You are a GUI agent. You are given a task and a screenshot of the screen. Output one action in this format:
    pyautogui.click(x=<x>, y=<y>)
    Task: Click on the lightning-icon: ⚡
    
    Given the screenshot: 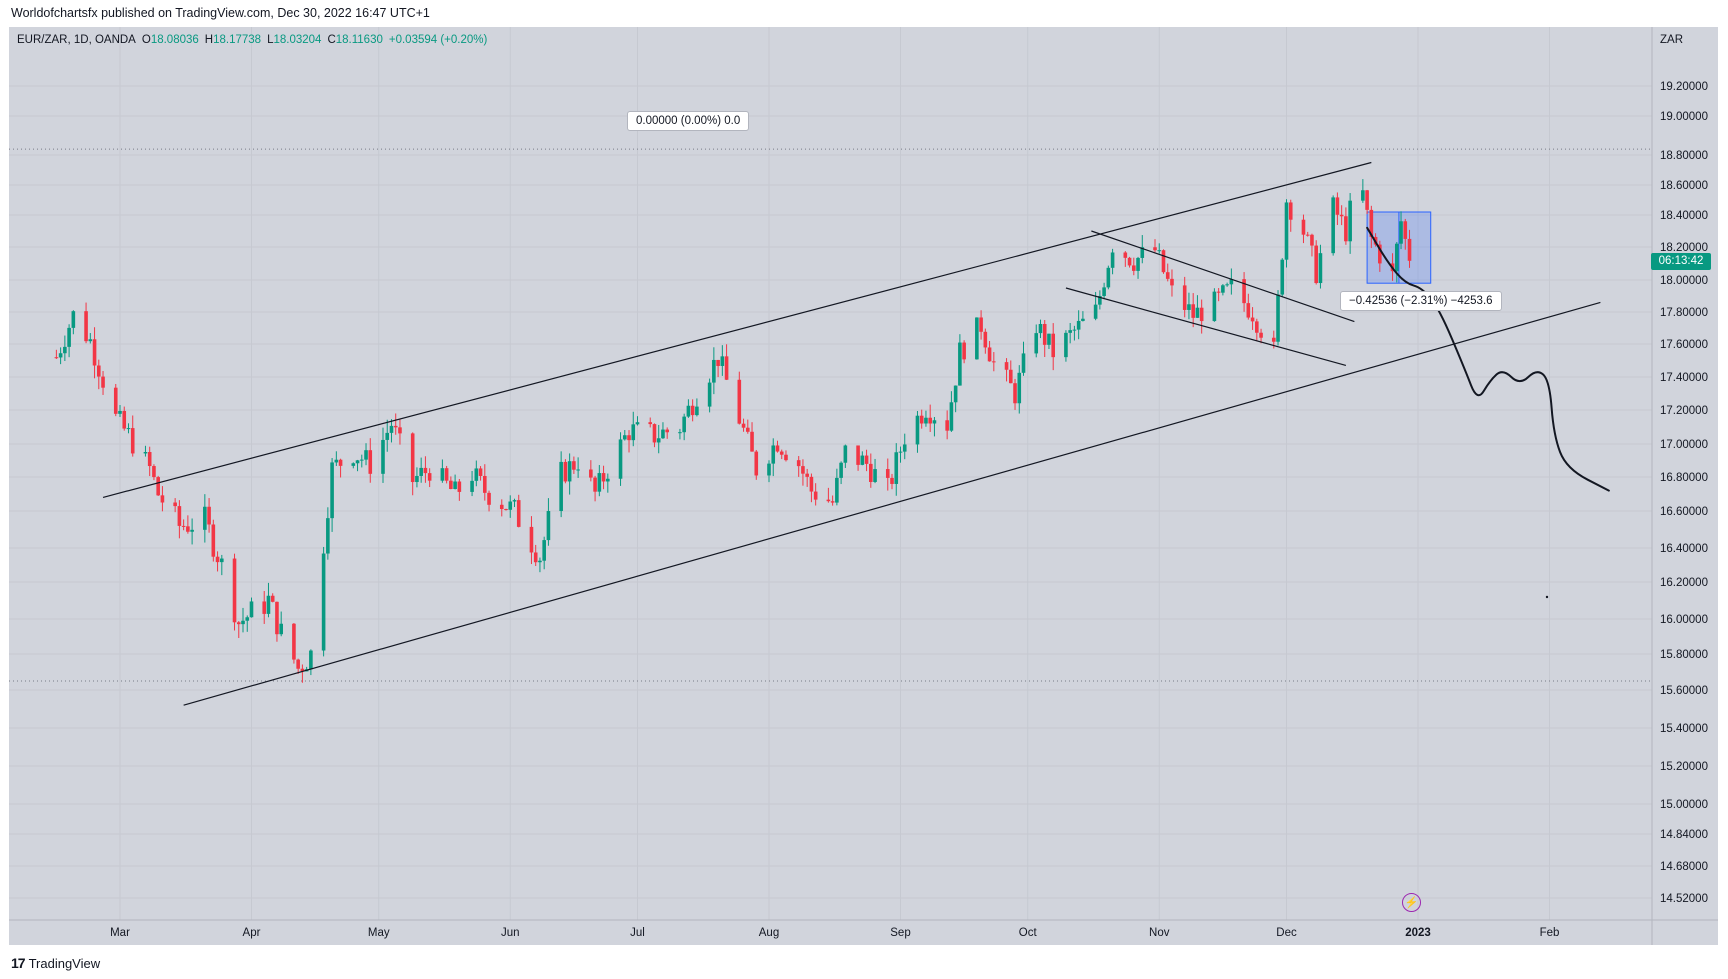 What is the action you would take?
    pyautogui.click(x=1411, y=902)
    